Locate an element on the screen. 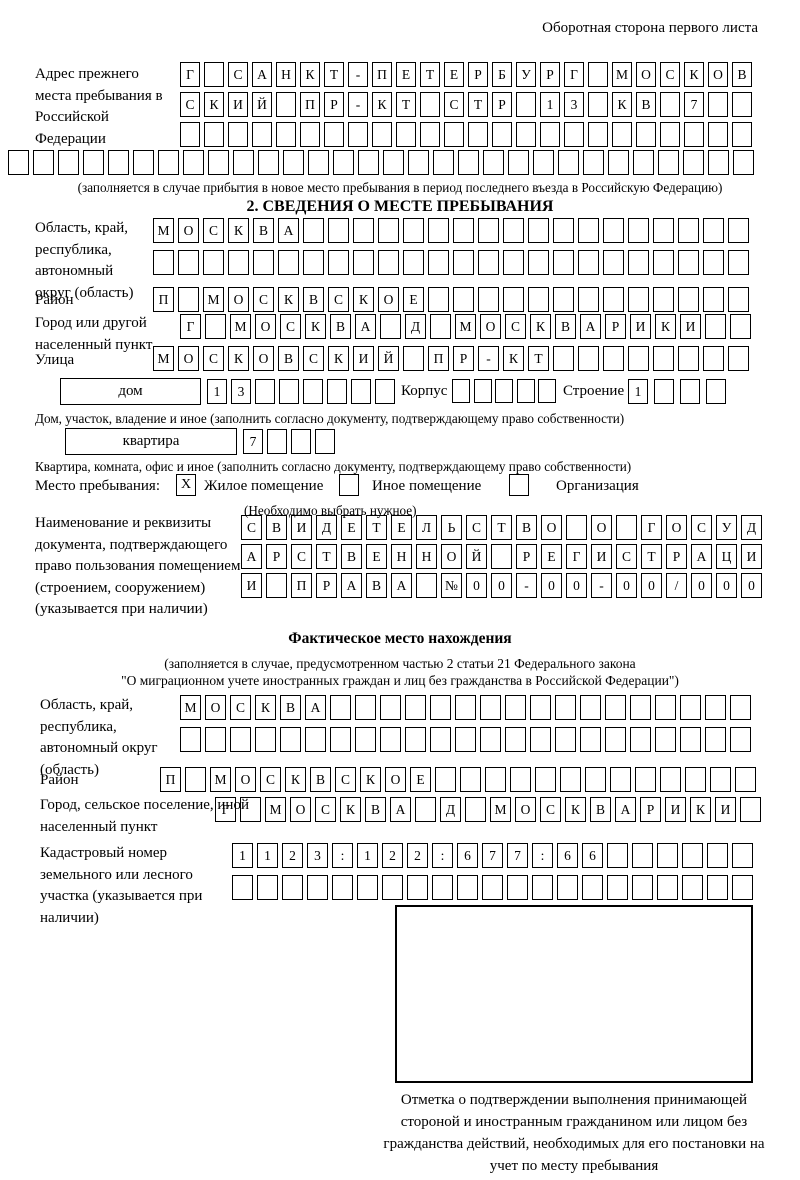 This screenshot has width=800, height=1180. char-box: : is located at coordinates (442, 855).